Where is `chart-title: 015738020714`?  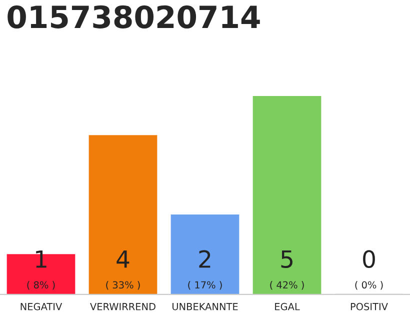 chart-title: 015738020714 is located at coordinates (134, 16).